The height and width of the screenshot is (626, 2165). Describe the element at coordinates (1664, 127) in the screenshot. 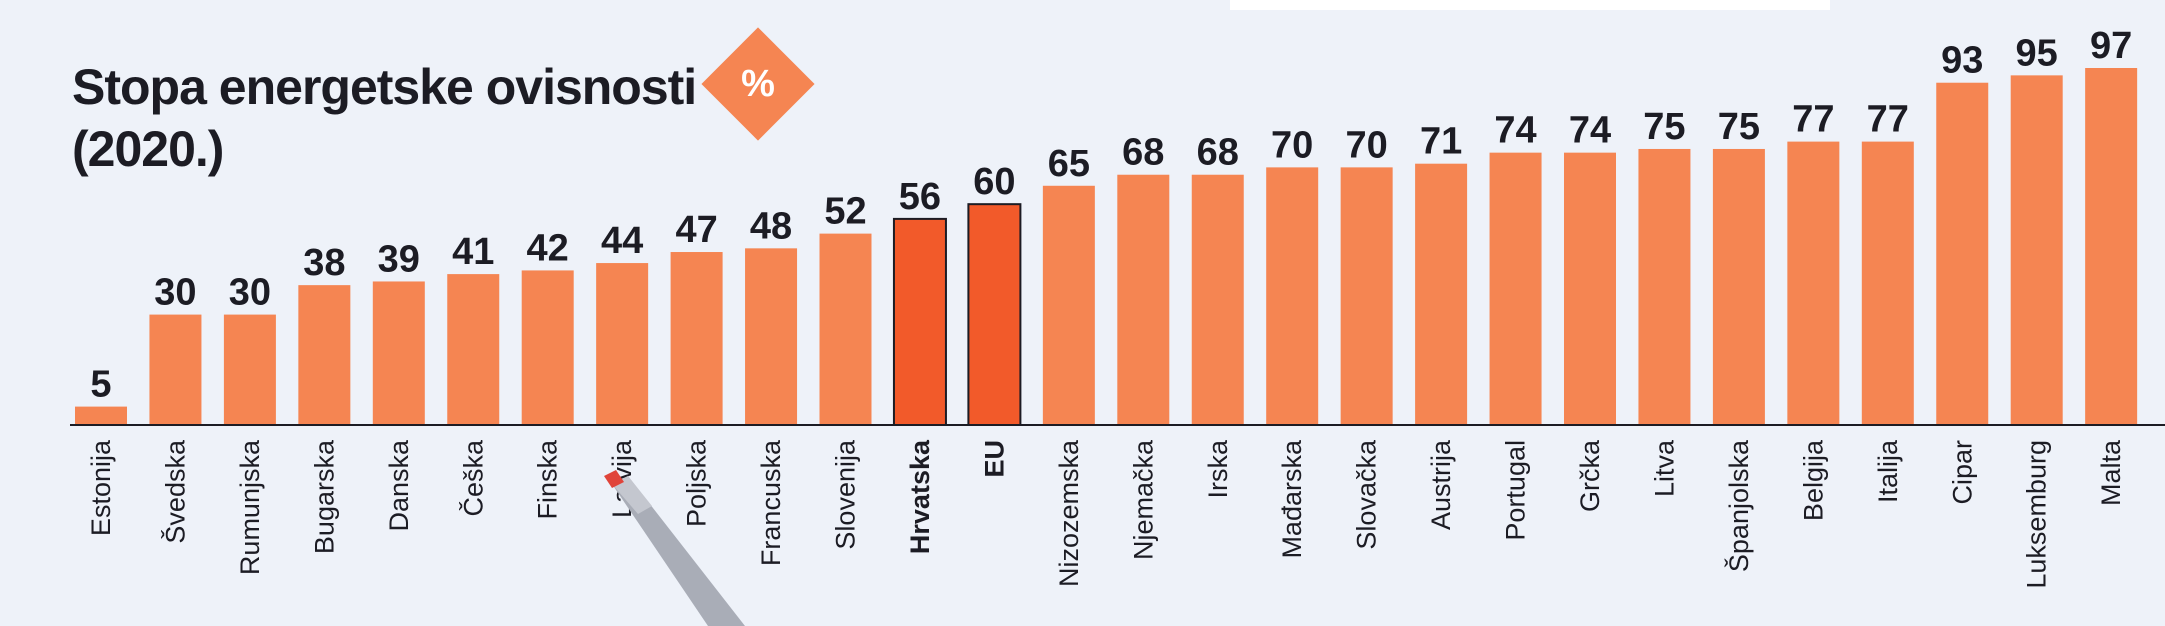

I see `value-label-litva: 75` at that location.